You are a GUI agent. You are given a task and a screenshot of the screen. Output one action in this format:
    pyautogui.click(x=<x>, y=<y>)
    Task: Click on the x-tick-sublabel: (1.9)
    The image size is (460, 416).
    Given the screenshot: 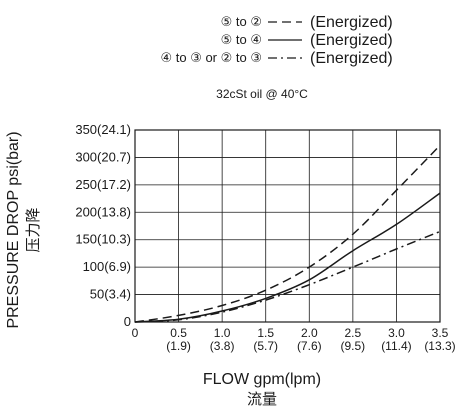 What is the action you would take?
    pyautogui.click(x=178, y=346)
    